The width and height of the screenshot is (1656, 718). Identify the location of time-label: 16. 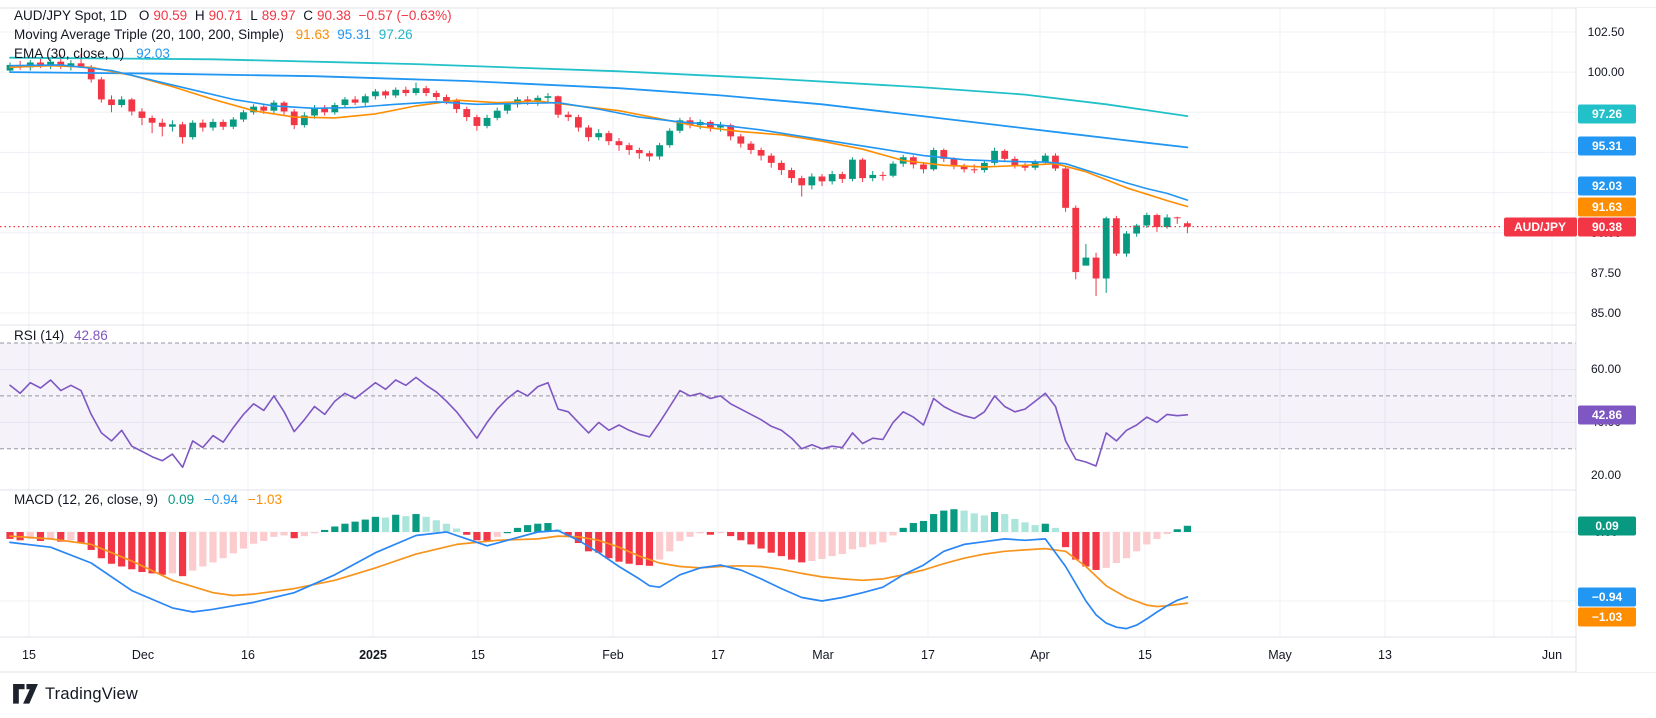
(248, 655).